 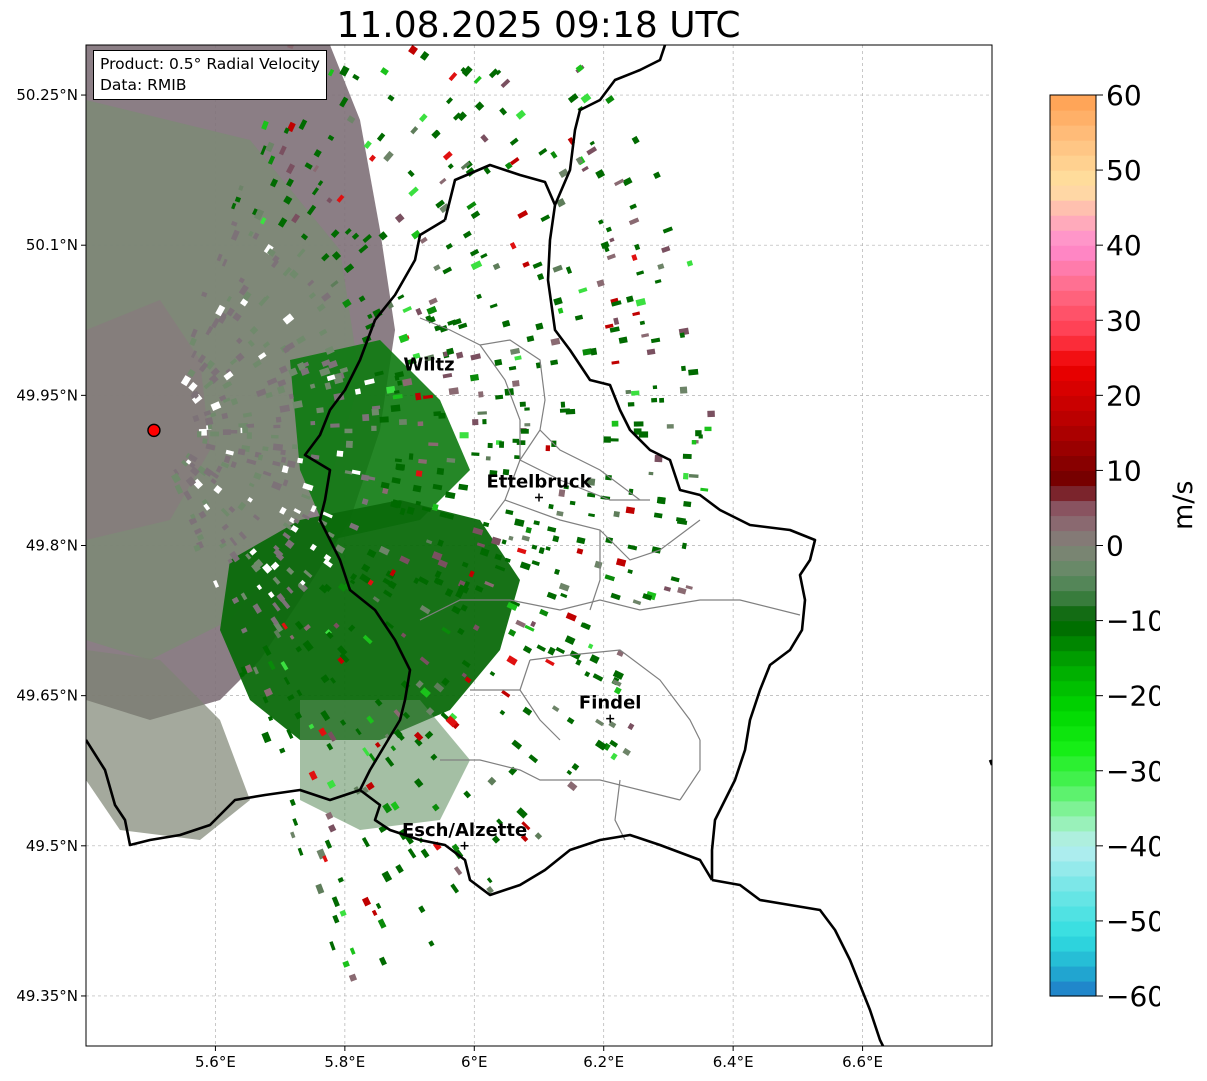 I want to click on map-title: 11.08.2025 09:18 UTC, so click(x=538, y=25).